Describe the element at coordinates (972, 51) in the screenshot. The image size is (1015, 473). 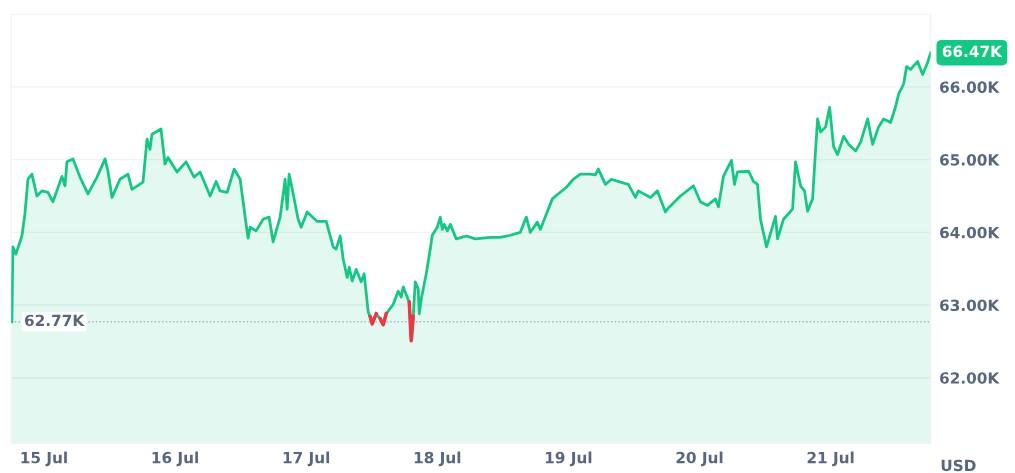
I see `annotation: 66.47K` at that location.